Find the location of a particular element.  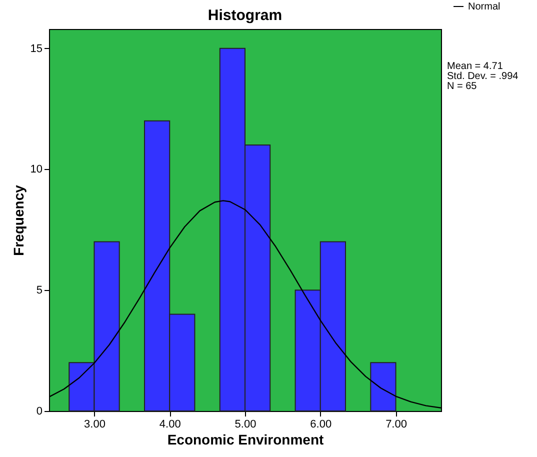

legend-label: Normal is located at coordinates (484, 7).